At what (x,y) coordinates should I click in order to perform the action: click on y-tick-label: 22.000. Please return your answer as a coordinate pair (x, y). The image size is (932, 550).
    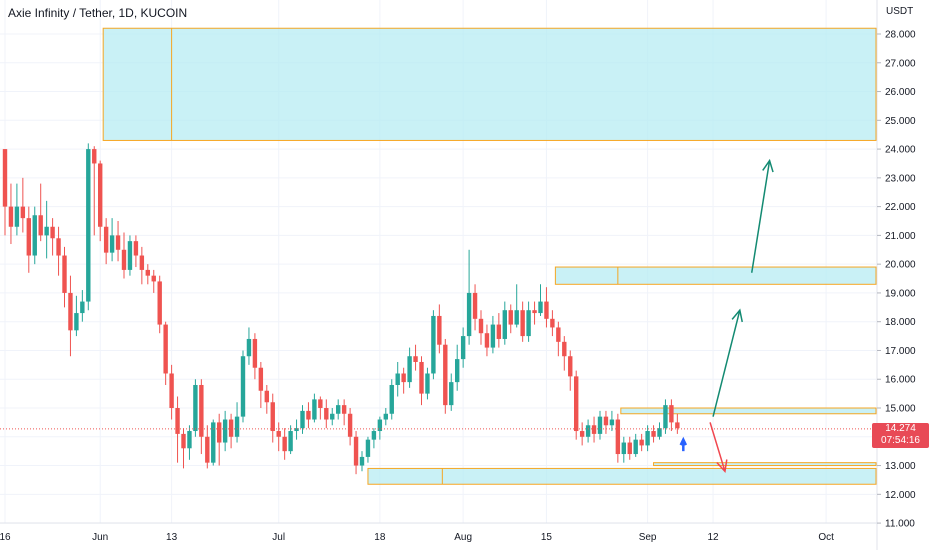
    Looking at the image, I should click on (900, 207).